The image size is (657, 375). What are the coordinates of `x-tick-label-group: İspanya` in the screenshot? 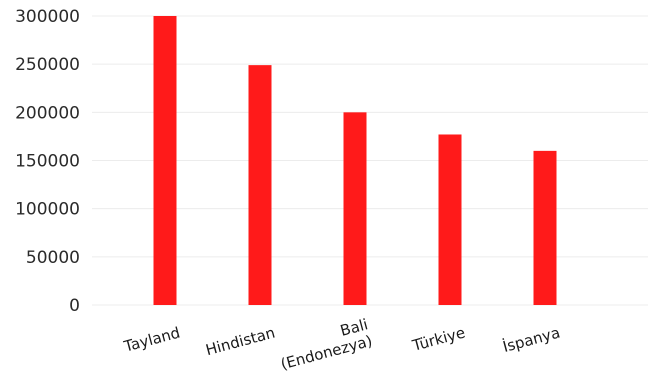 It's located at (531, 340).